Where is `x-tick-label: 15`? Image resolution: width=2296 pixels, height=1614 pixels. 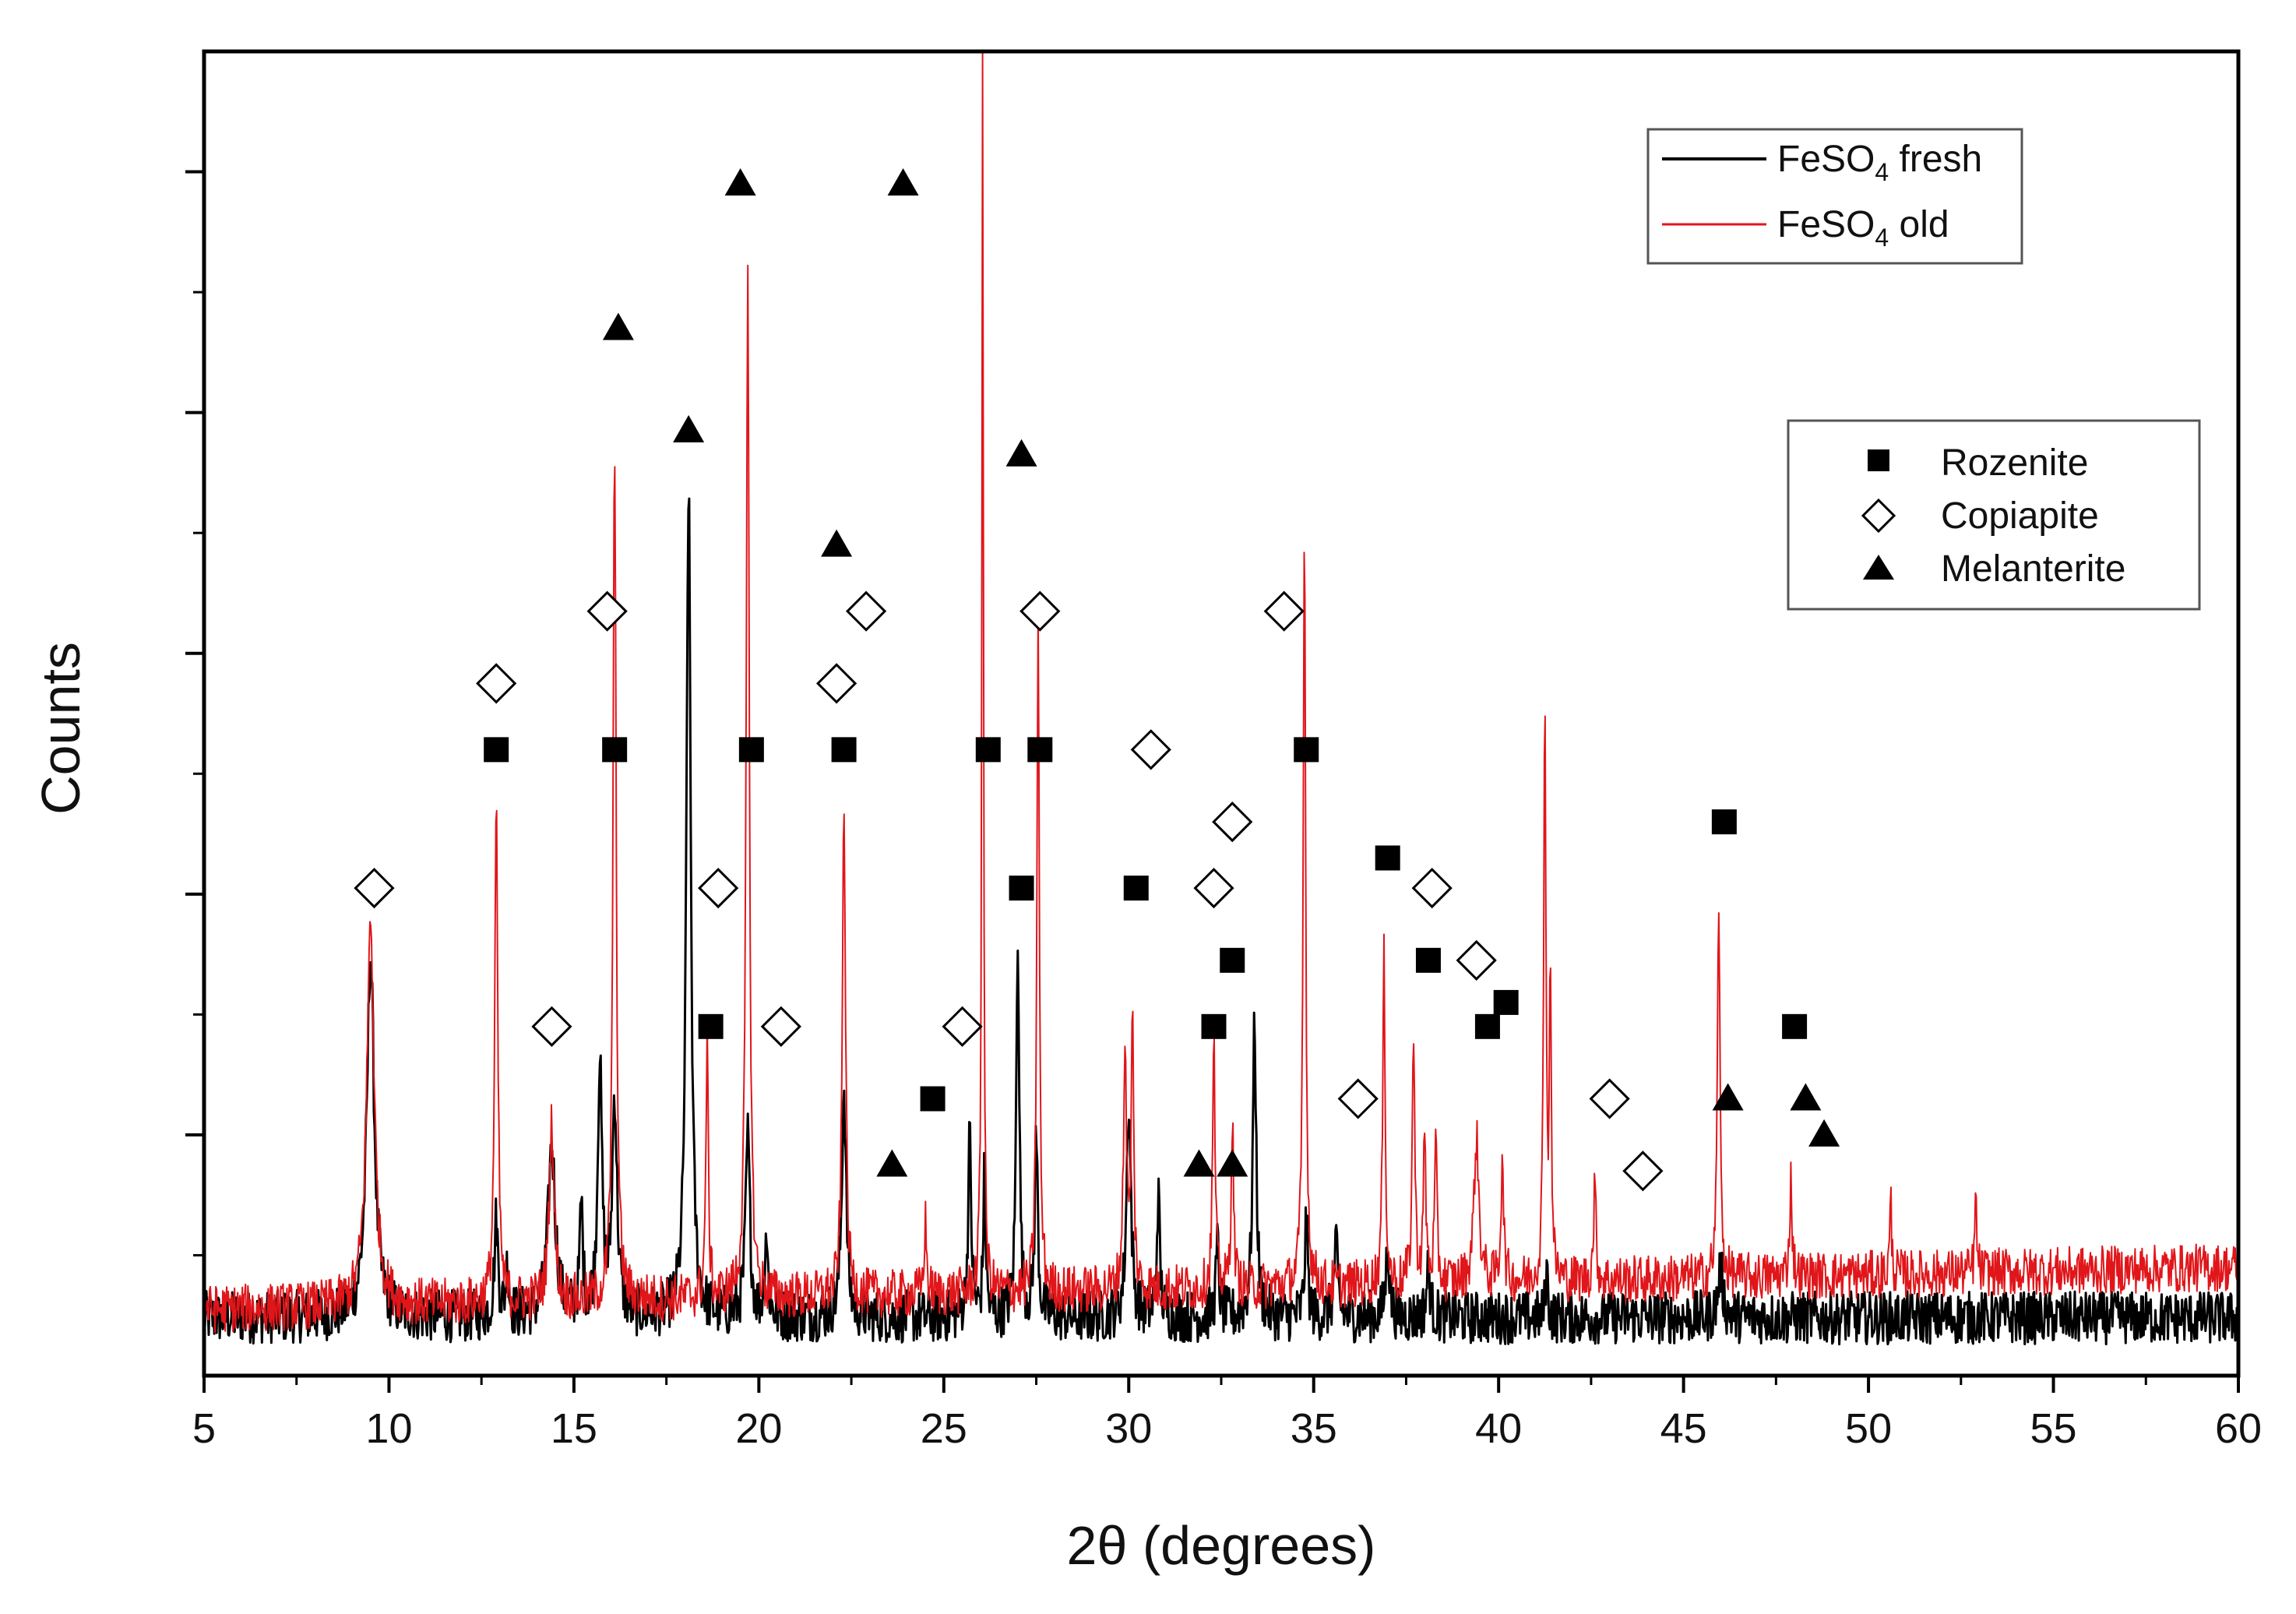 x-tick-label: 15 is located at coordinates (574, 1429).